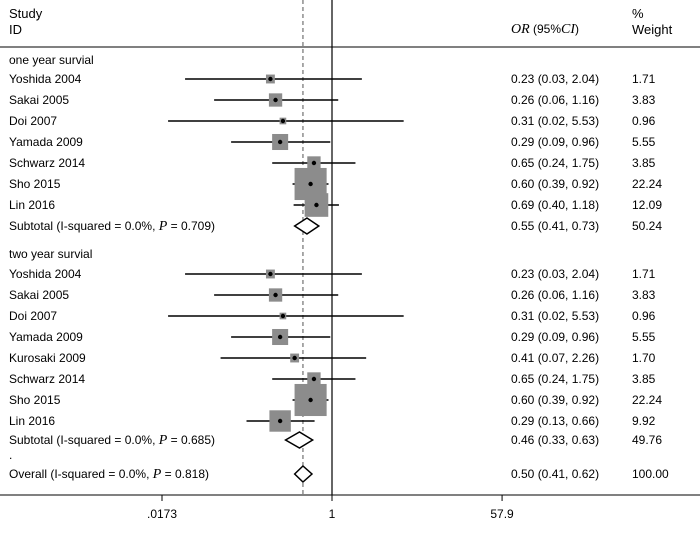  What do you see at coordinates (81, 474) in the screenshot?
I see `overall-label-prefix: Overall (I-squared = 0.0%,` at bounding box center [81, 474].